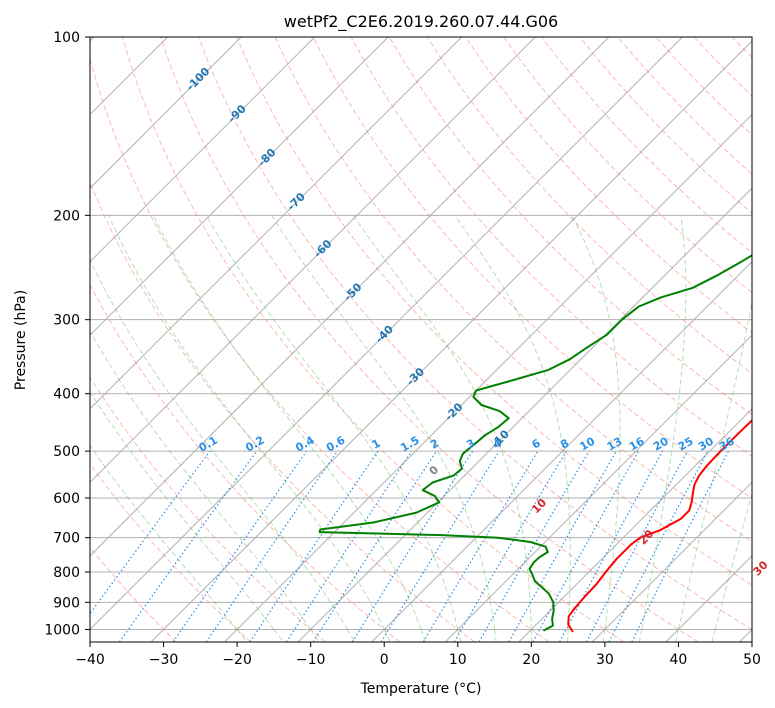  I want to click on temperature-profile-line, so click(659, 526).